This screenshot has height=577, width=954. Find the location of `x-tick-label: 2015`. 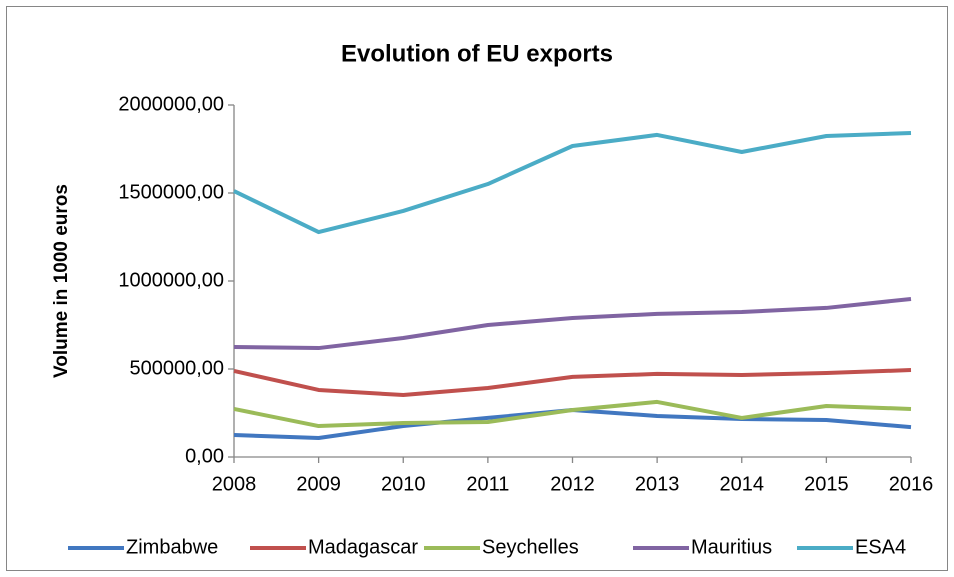

x-tick-label: 2015 is located at coordinates (826, 484).